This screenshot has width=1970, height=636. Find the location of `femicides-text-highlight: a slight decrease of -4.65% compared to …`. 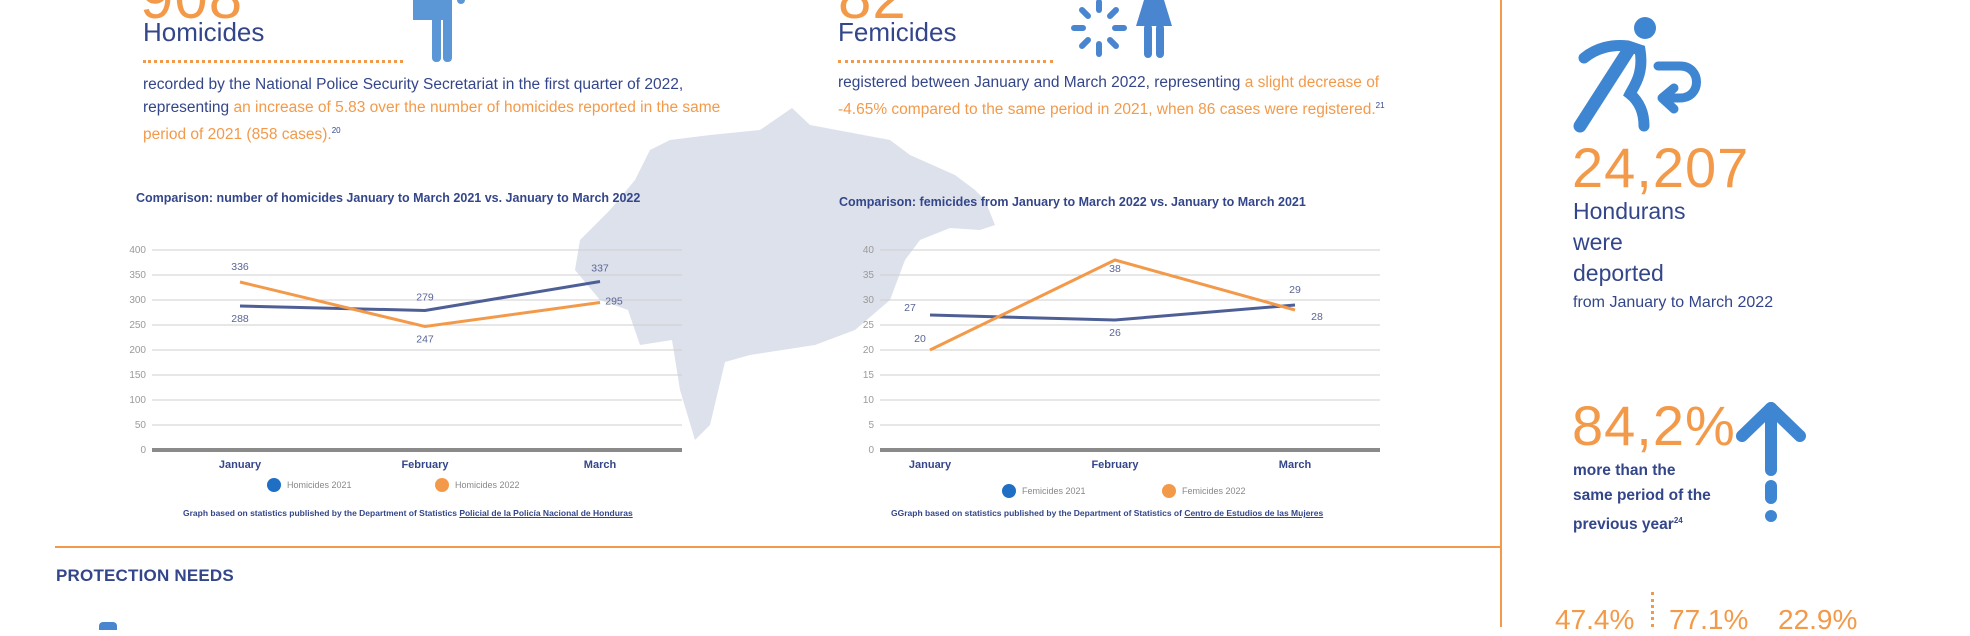

femicides-text-highlight: a slight decrease of -4.65% compared to … is located at coordinates (1109, 96).